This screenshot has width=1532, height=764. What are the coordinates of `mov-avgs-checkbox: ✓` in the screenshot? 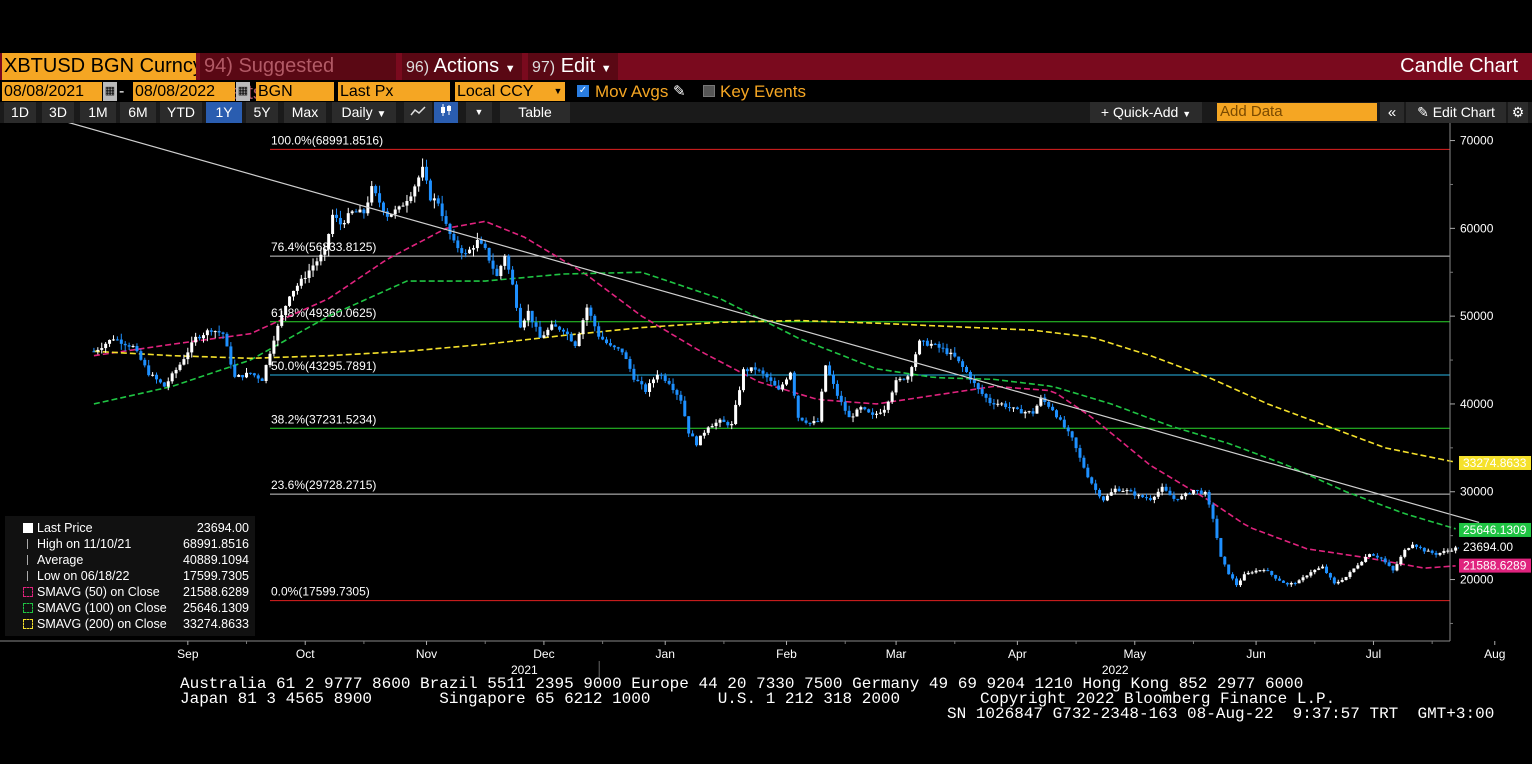 It's located at (583, 91).